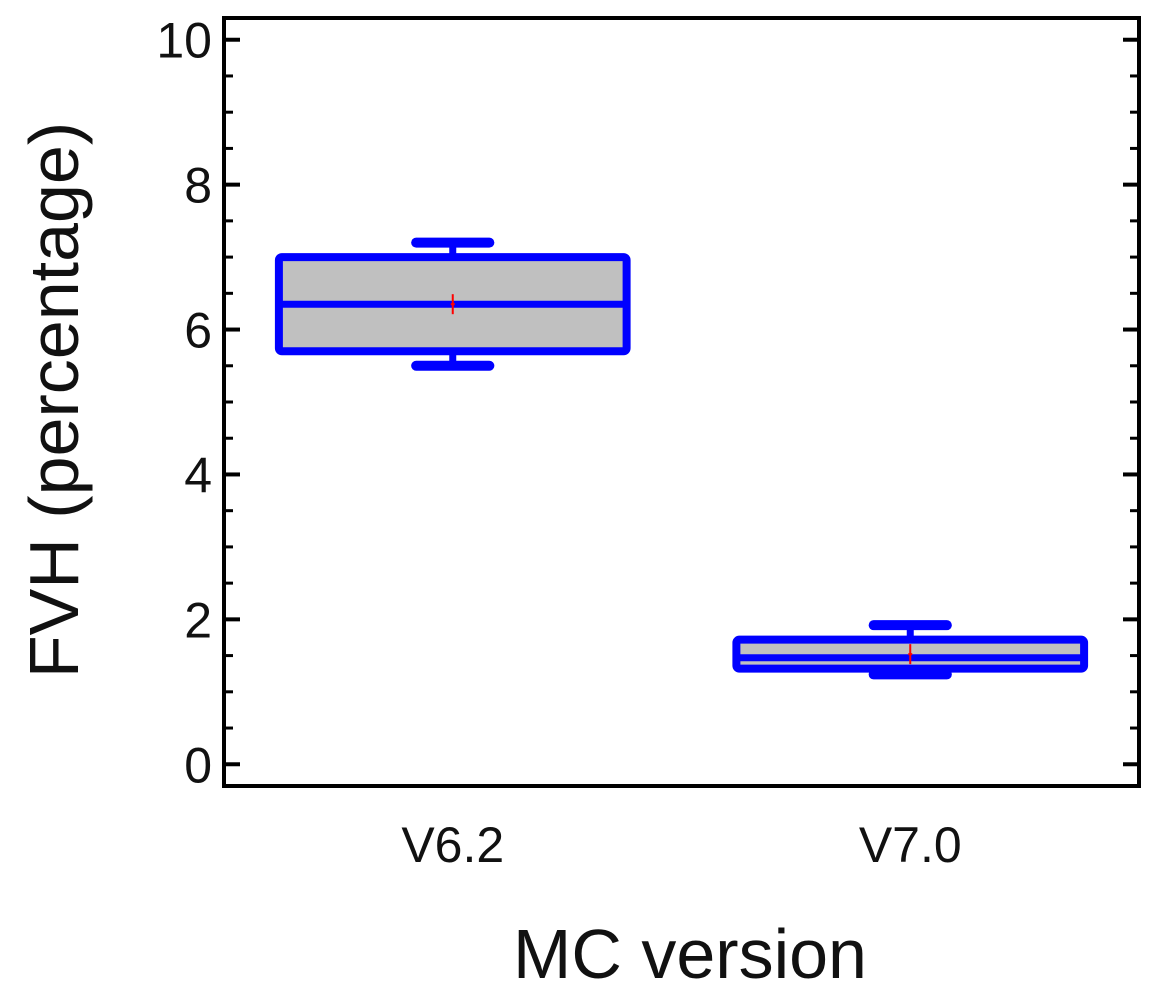 This screenshot has width=1155, height=989. I want to click on x-tick-labels: V6.2 V7.0, so click(681, 845).